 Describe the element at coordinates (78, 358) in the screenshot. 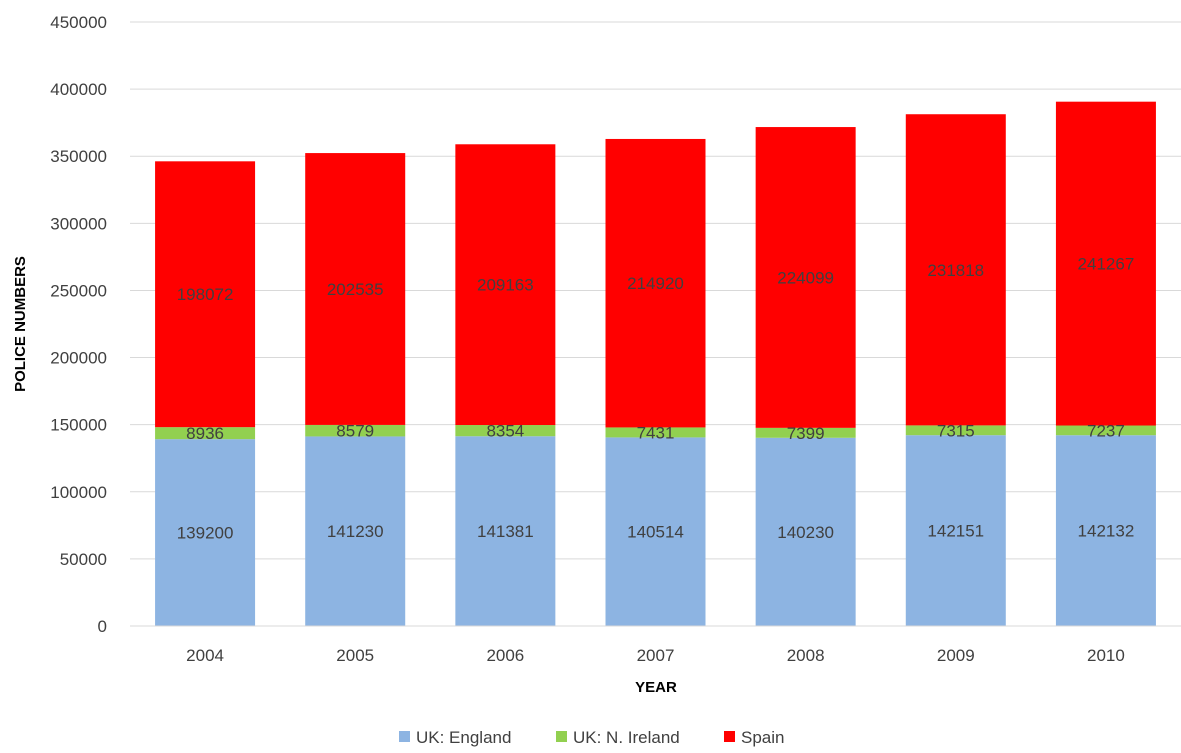

I see `y-tick-label: 200000` at that location.